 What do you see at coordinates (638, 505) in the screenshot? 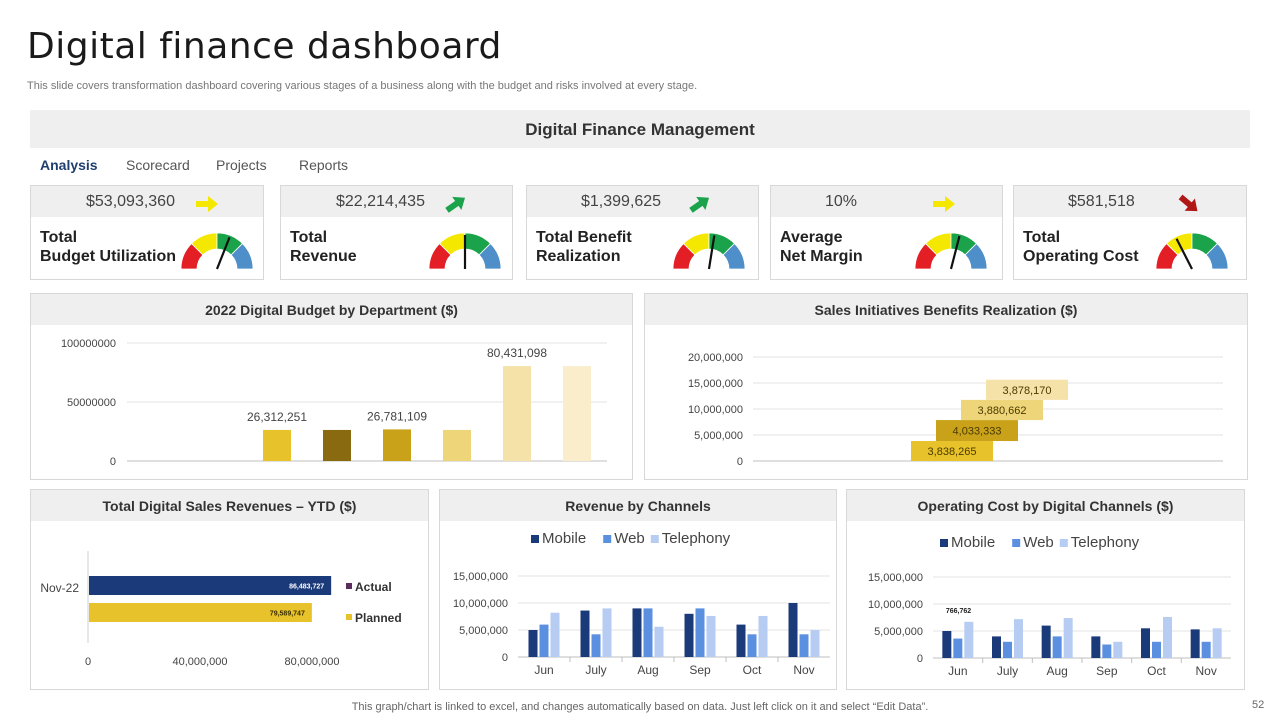
I see `chart-title: Revenue by Channels` at bounding box center [638, 505].